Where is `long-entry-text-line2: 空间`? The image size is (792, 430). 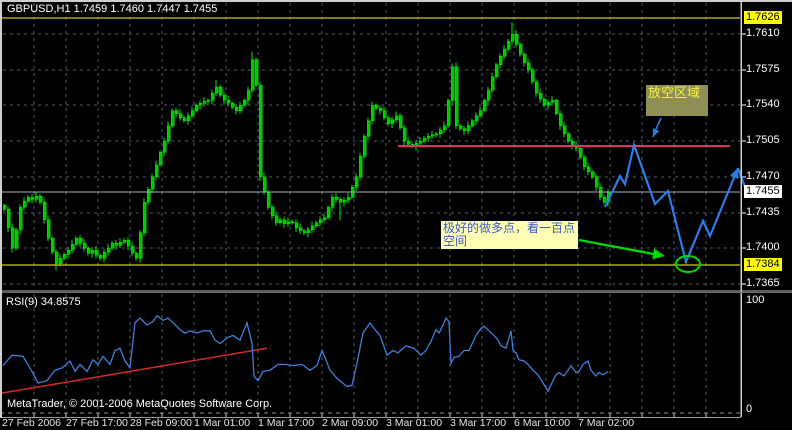
long-entry-text-line2: 空间 is located at coordinates (455, 241).